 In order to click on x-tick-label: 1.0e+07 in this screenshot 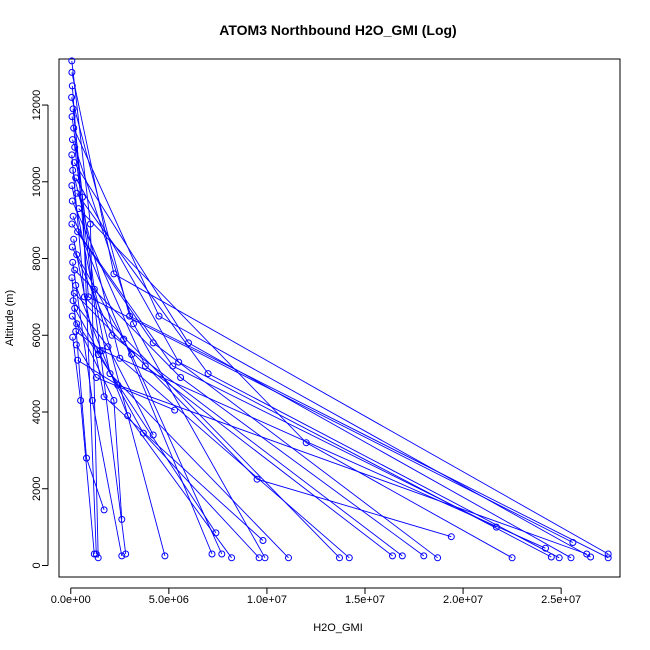, I will do `click(267, 600)`.